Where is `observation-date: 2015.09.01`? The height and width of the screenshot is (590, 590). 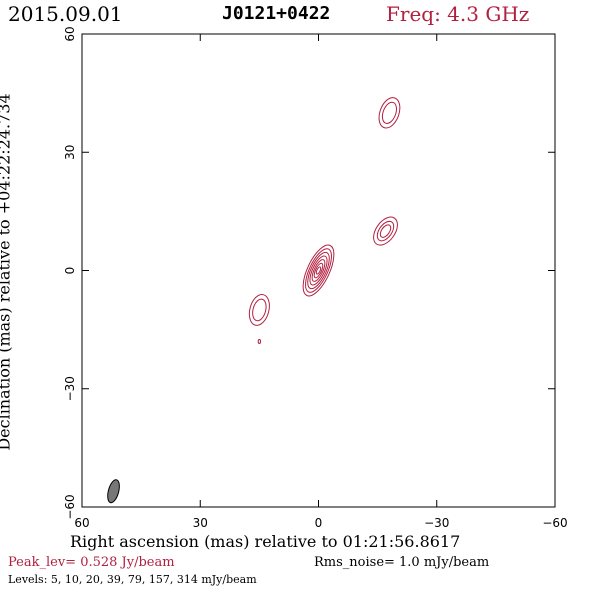
observation-date: 2015.09.01 is located at coordinates (65, 14).